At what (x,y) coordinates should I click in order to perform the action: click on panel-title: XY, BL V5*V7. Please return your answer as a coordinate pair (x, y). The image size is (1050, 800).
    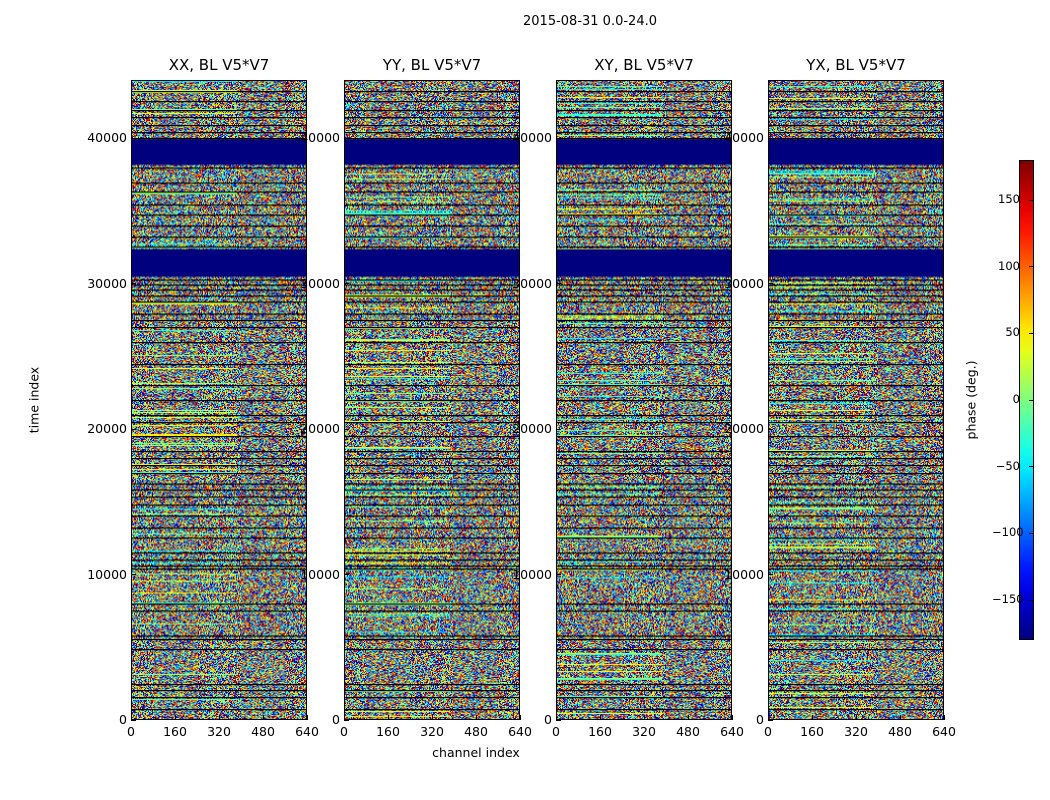
    Looking at the image, I should click on (644, 65).